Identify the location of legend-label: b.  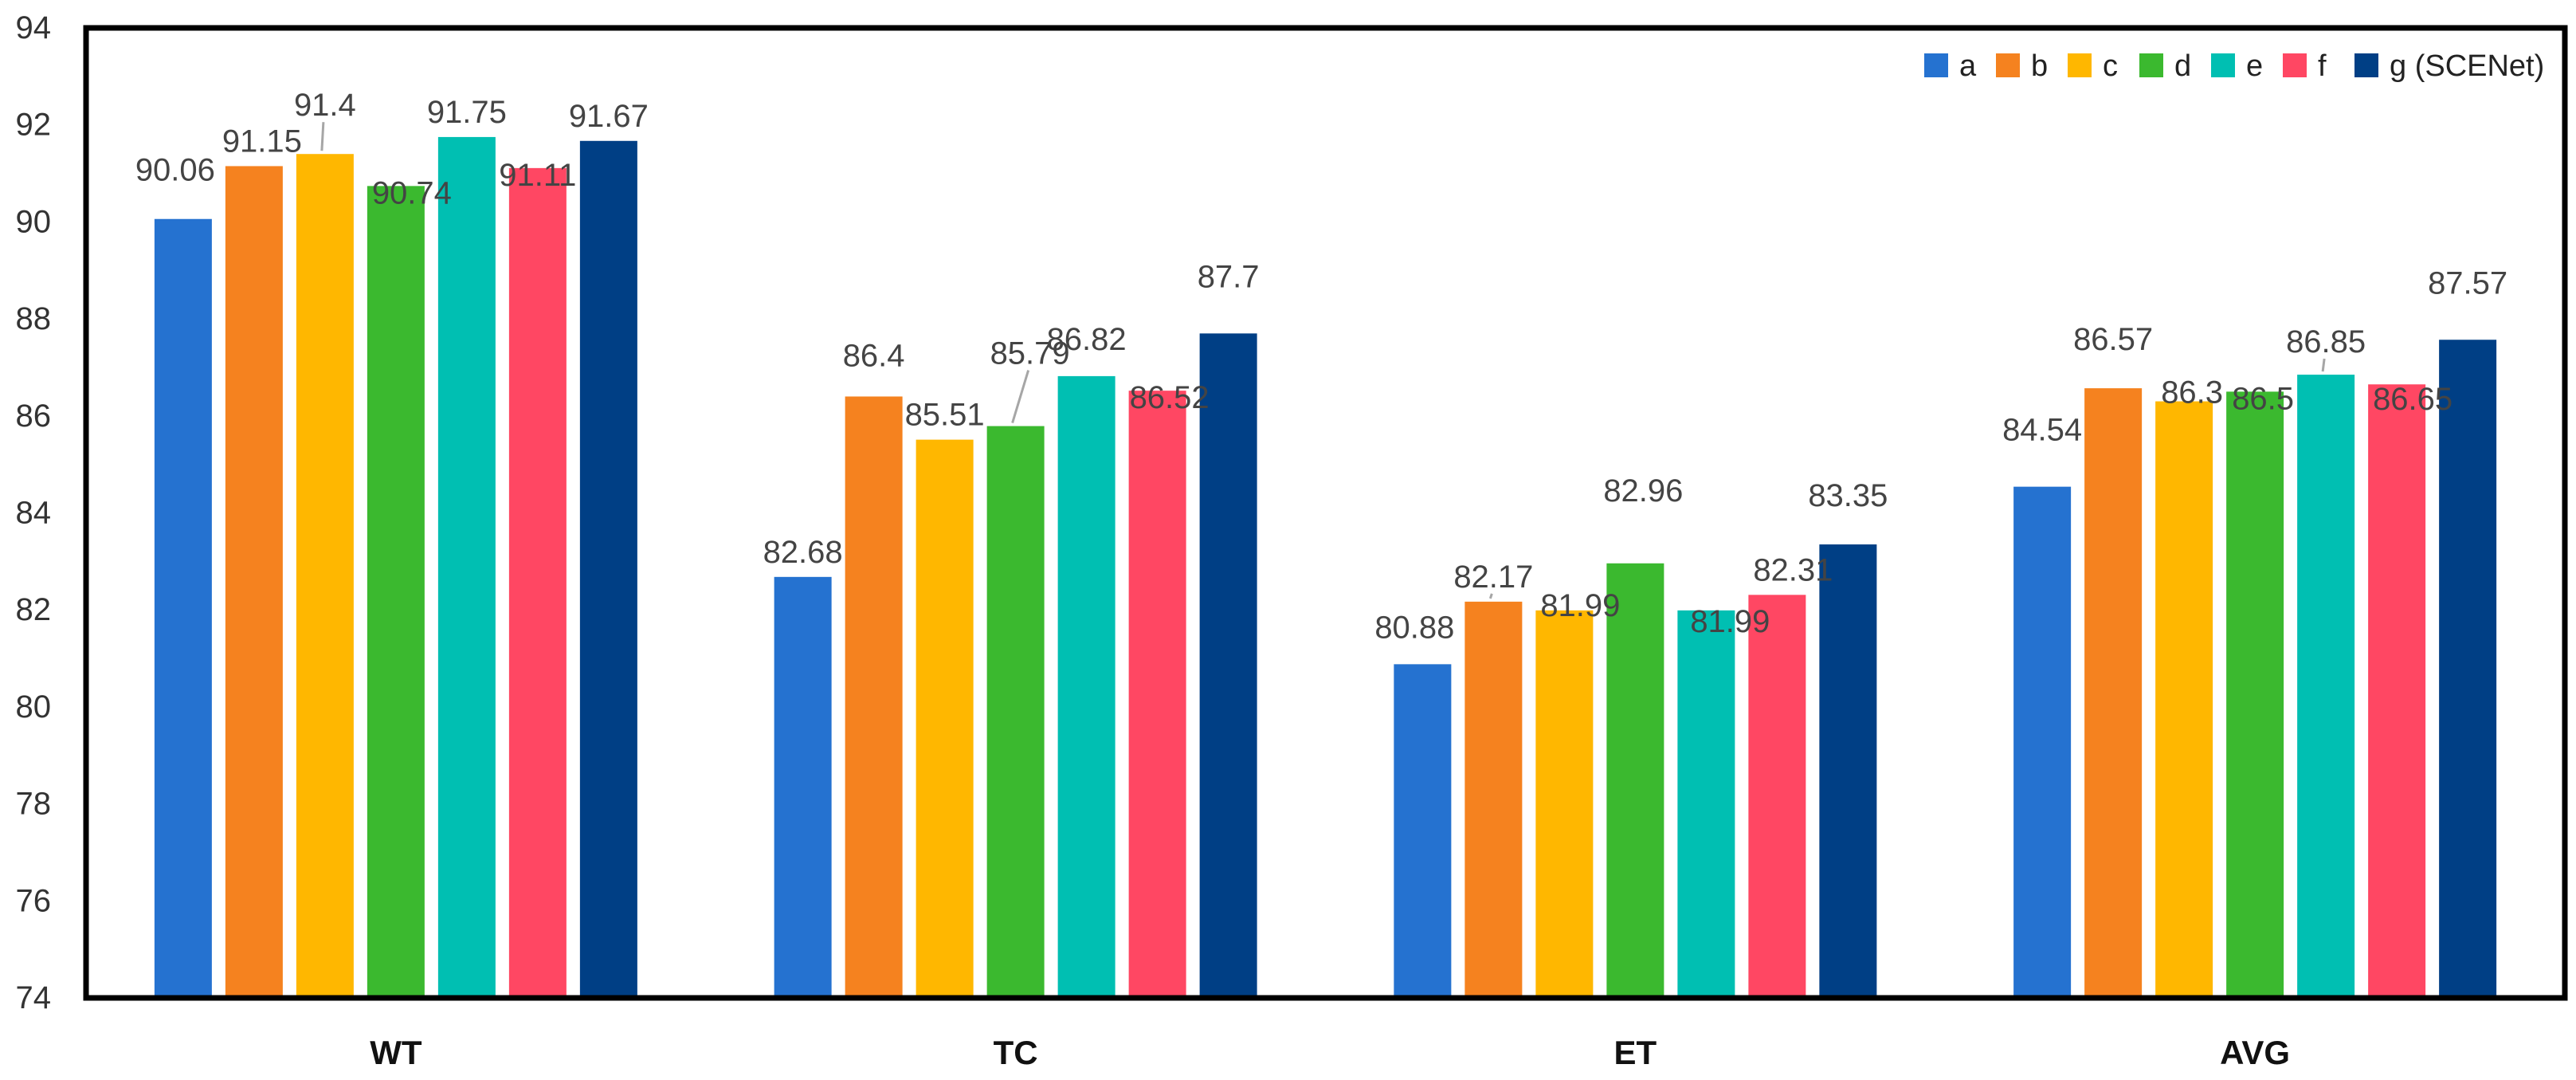
(2039, 66).